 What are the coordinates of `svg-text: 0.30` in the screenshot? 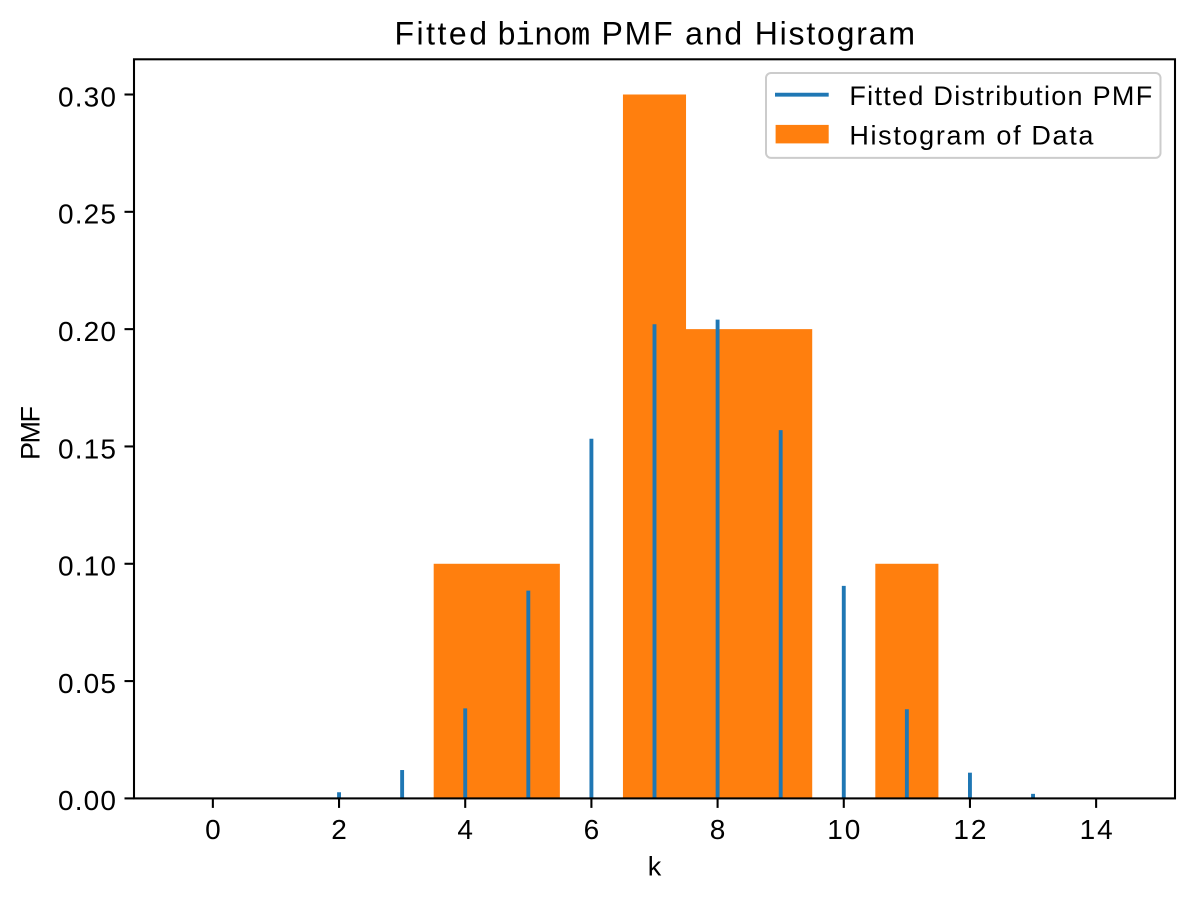 It's located at (87, 96).